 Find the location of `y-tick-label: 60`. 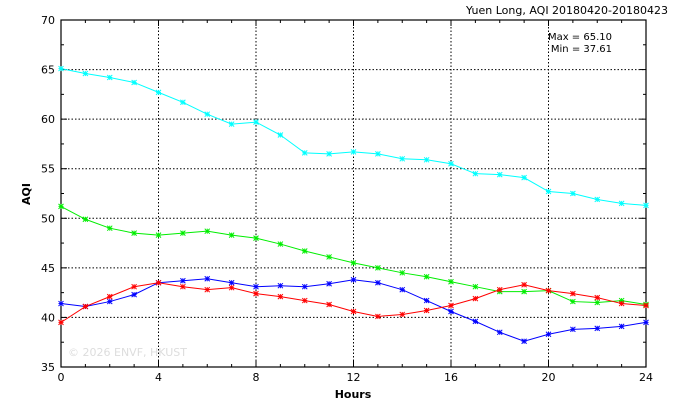

y-tick-label: 60 is located at coordinates (48, 119).